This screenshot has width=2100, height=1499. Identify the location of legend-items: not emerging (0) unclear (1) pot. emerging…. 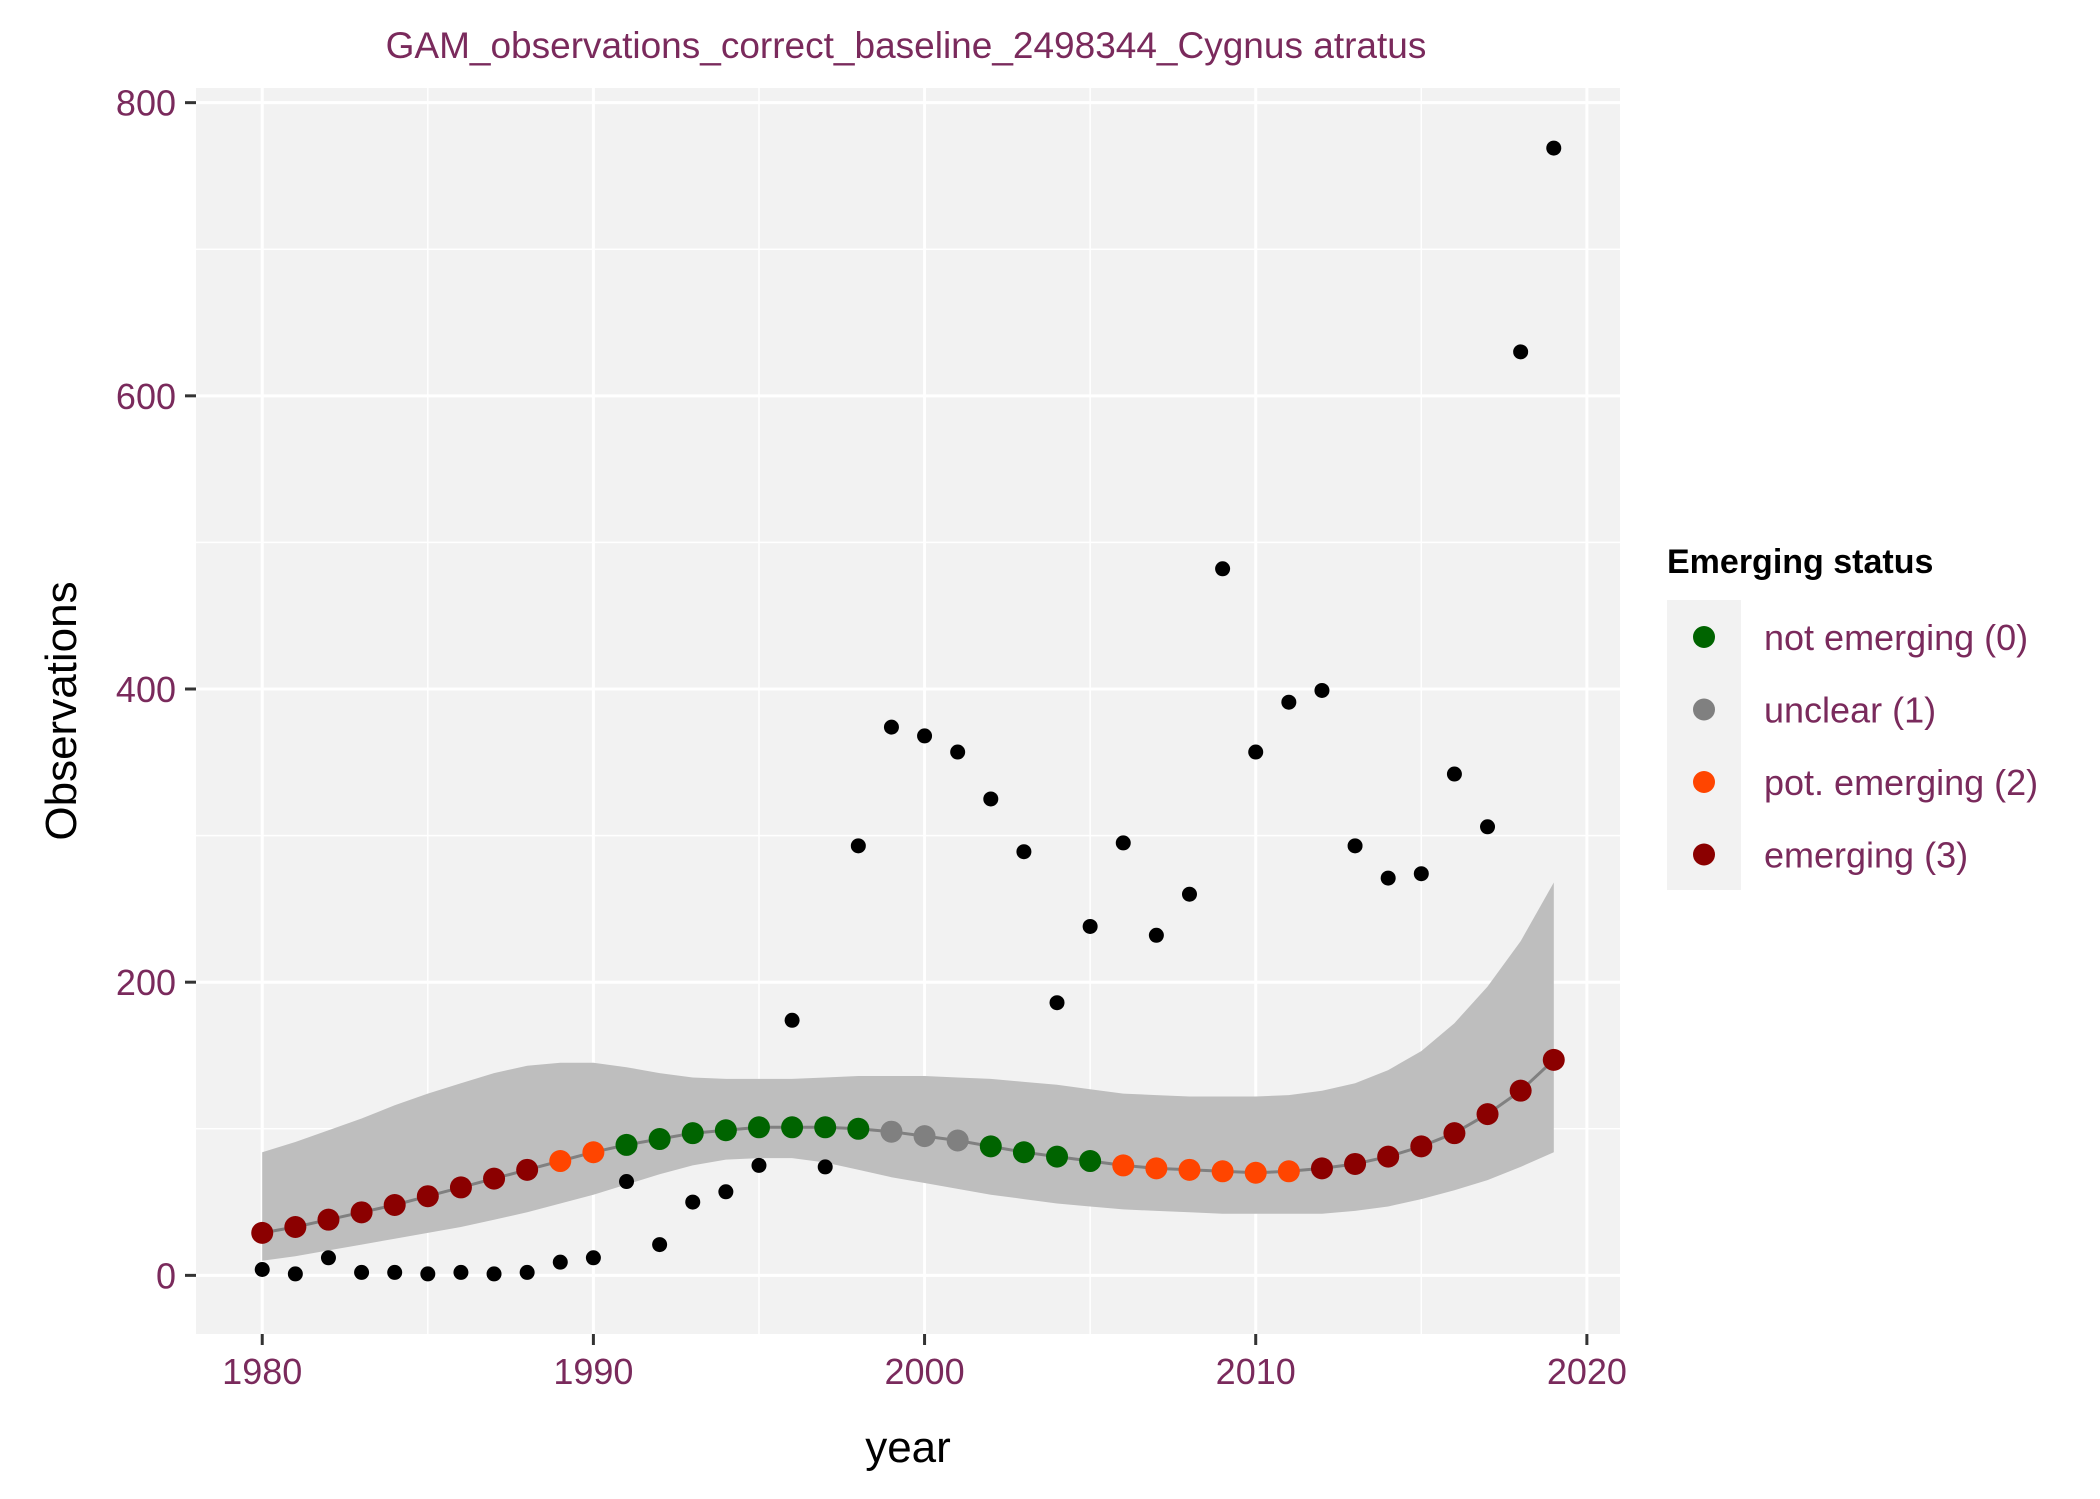
(1865, 746).